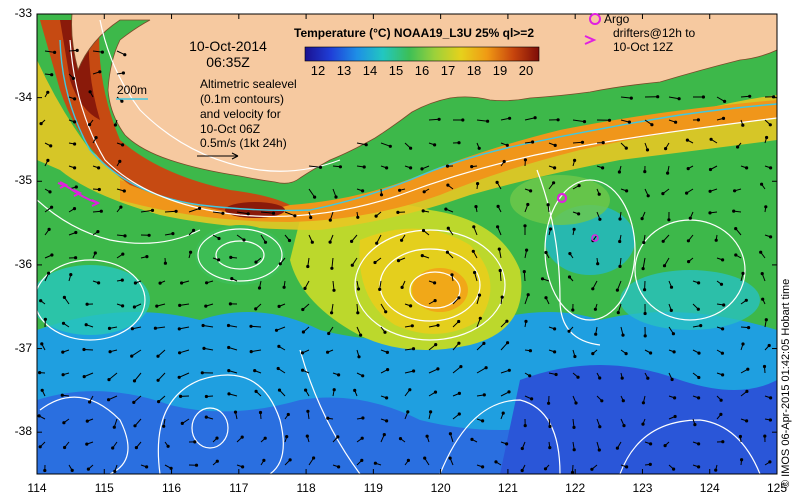  Describe the element at coordinates (777, 488) in the screenshot. I see `x-tick-label: 125` at that location.